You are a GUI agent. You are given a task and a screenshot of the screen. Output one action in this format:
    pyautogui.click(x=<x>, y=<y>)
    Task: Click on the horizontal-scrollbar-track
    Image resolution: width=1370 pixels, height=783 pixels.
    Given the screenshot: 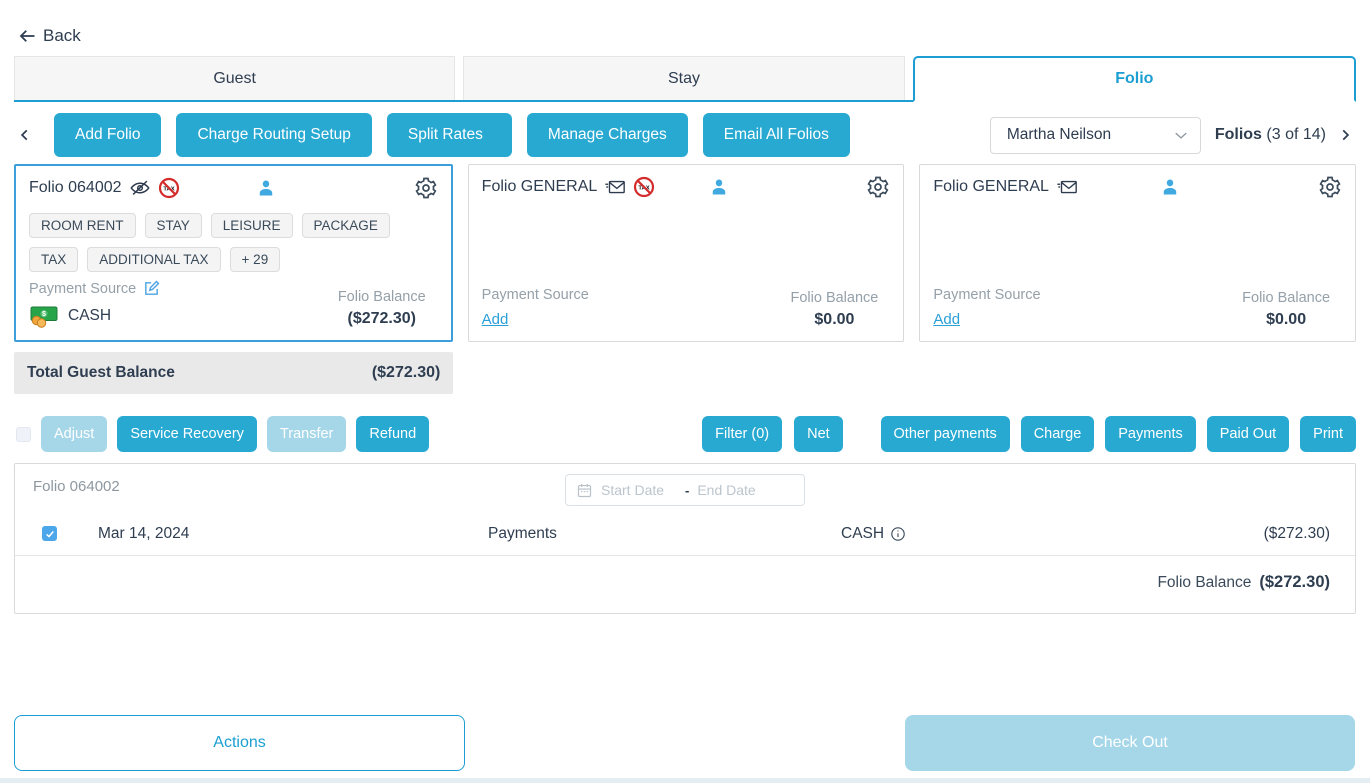 What is the action you would take?
    pyautogui.click(x=685, y=780)
    